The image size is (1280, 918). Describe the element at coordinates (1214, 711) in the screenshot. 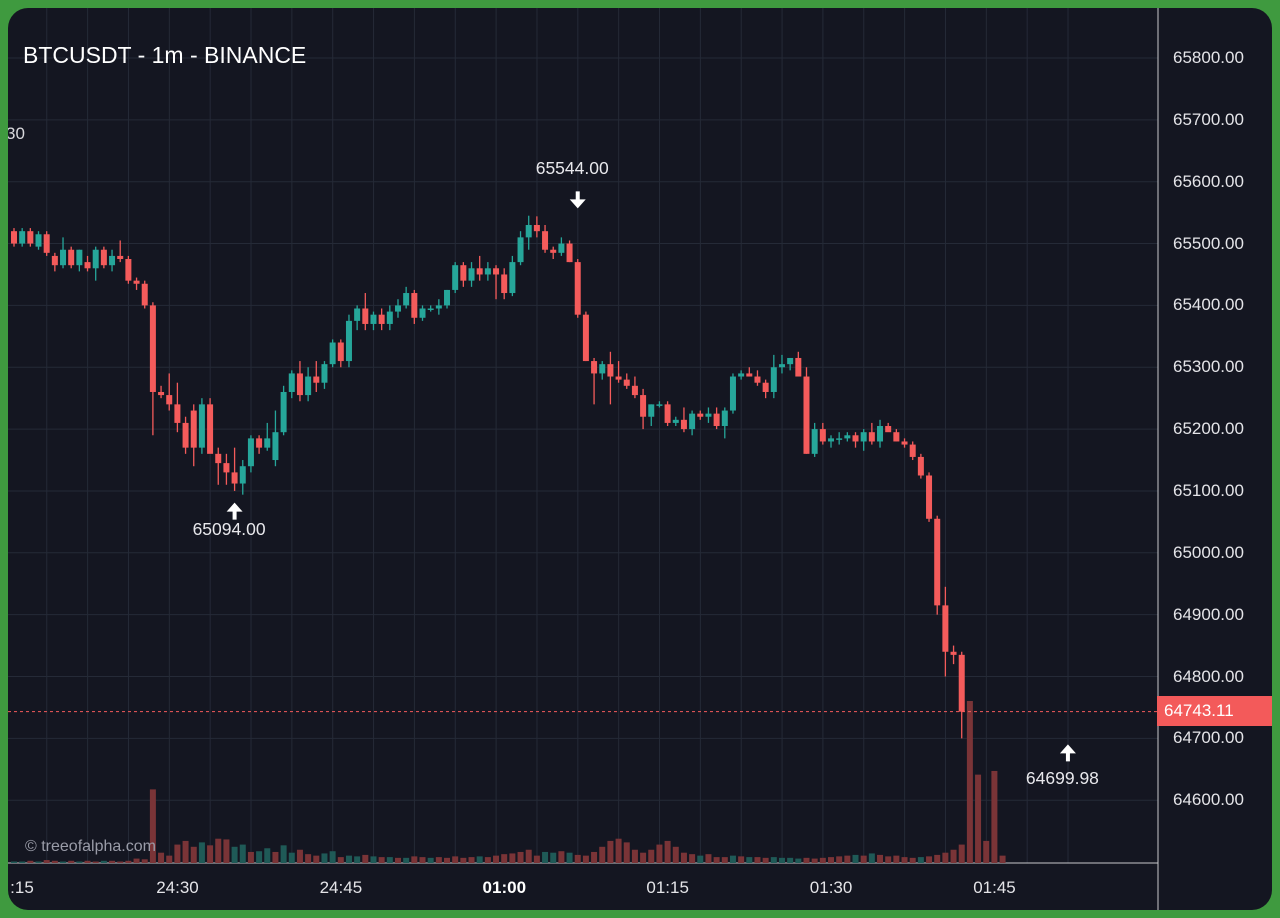

I see `last-price-badge: 64743.11` at that location.